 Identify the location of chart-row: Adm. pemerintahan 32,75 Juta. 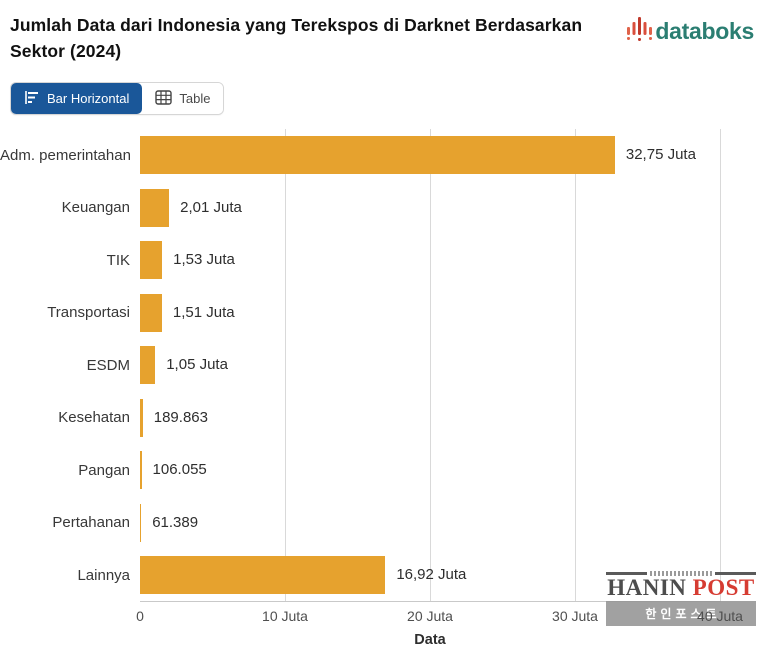
(384, 155).